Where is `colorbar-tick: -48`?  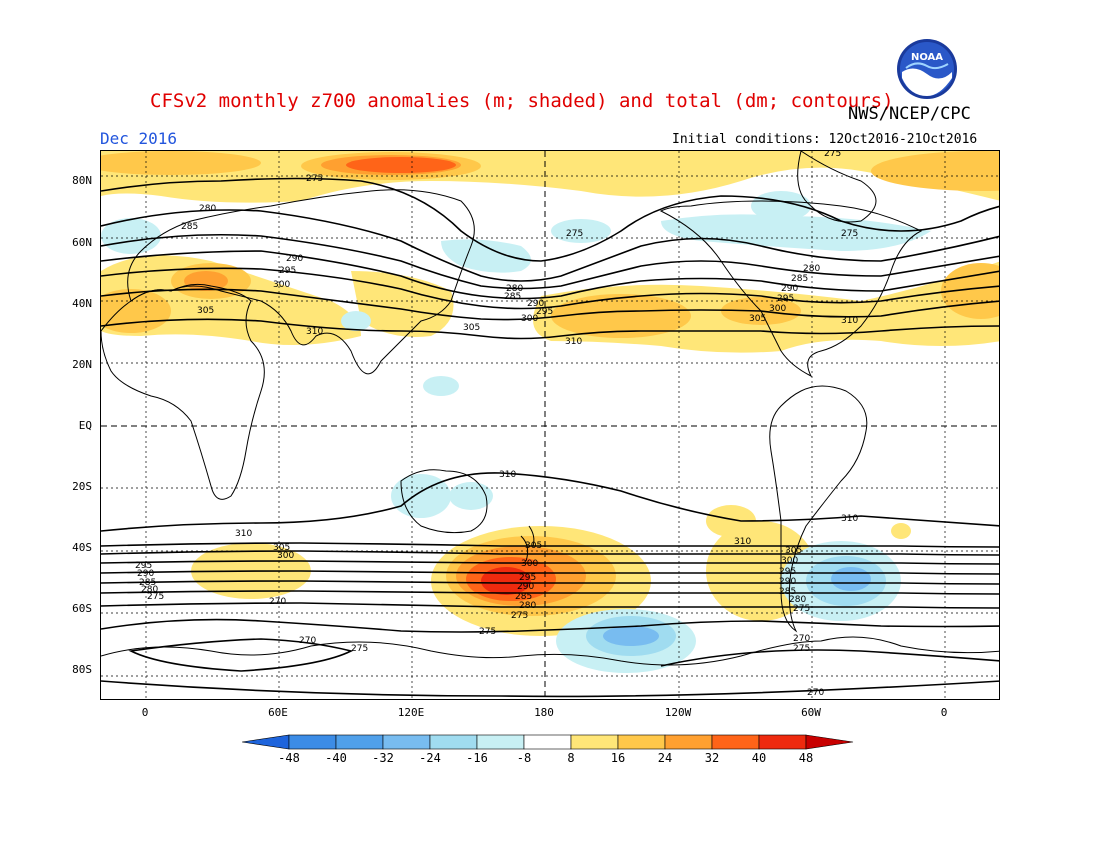 colorbar-tick: -48 is located at coordinates (289, 758).